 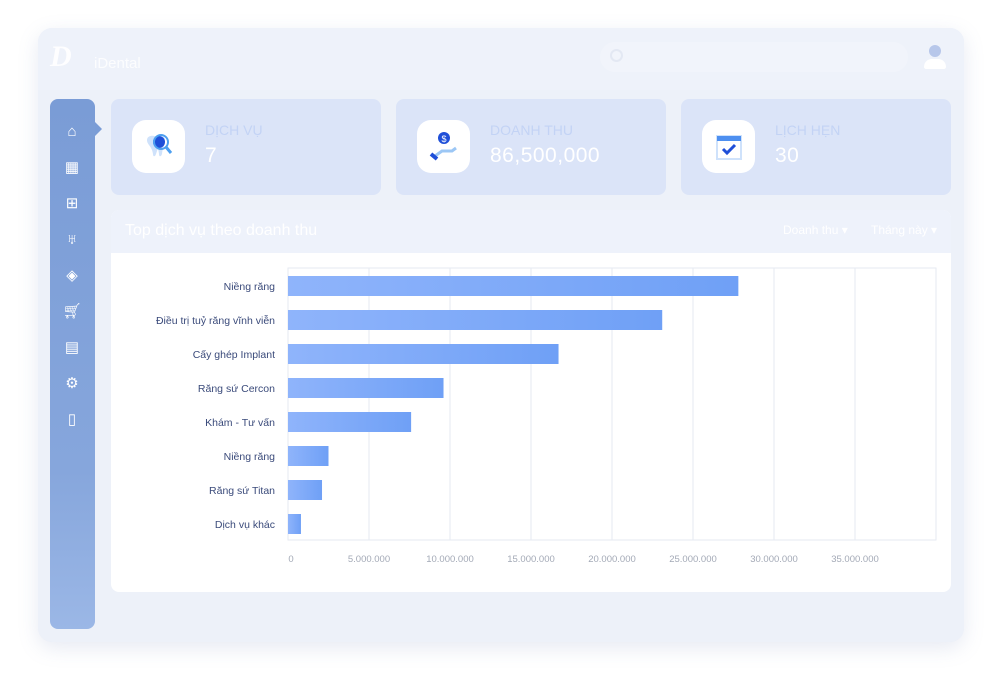 What do you see at coordinates (72, 311) in the screenshot?
I see `cart-icon: 🛒︎` at bounding box center [72, 311].